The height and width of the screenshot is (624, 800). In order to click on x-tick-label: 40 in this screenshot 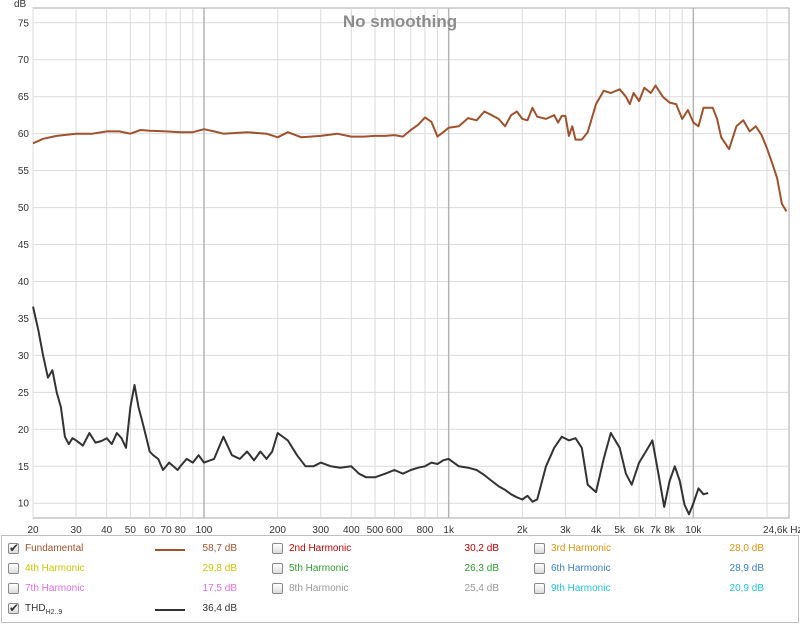, I will do `click(107, 530)`.